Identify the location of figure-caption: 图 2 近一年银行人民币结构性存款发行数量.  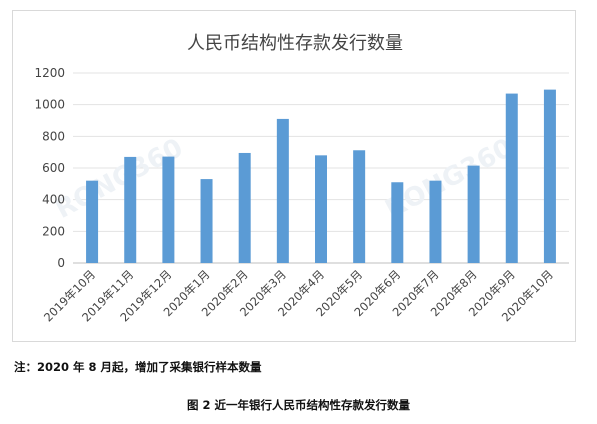
(298, 405).